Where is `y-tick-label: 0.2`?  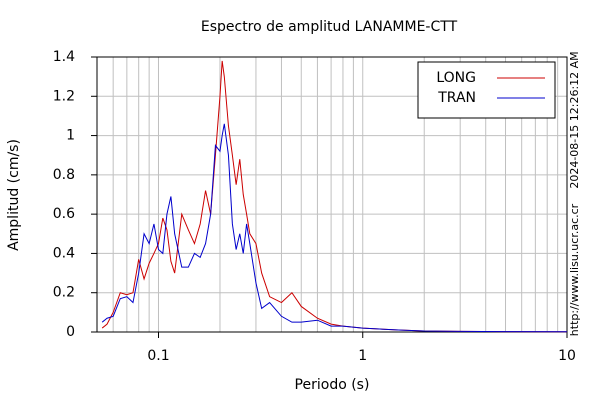 y-tick-label: 0.2 is located at coordinates (64, 293).